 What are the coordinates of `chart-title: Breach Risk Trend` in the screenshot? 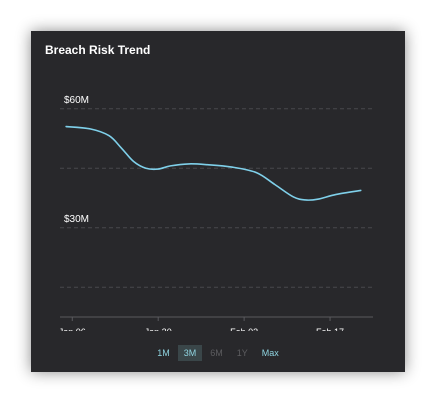 It's located at (98, 50).